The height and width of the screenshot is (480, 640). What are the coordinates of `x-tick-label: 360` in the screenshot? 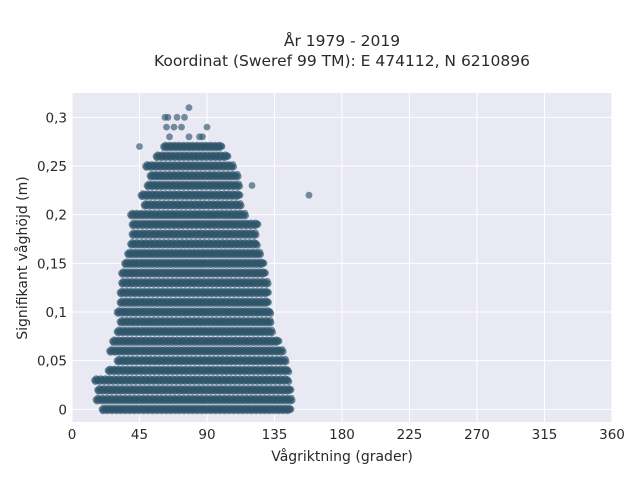 It's located at (612, 435).